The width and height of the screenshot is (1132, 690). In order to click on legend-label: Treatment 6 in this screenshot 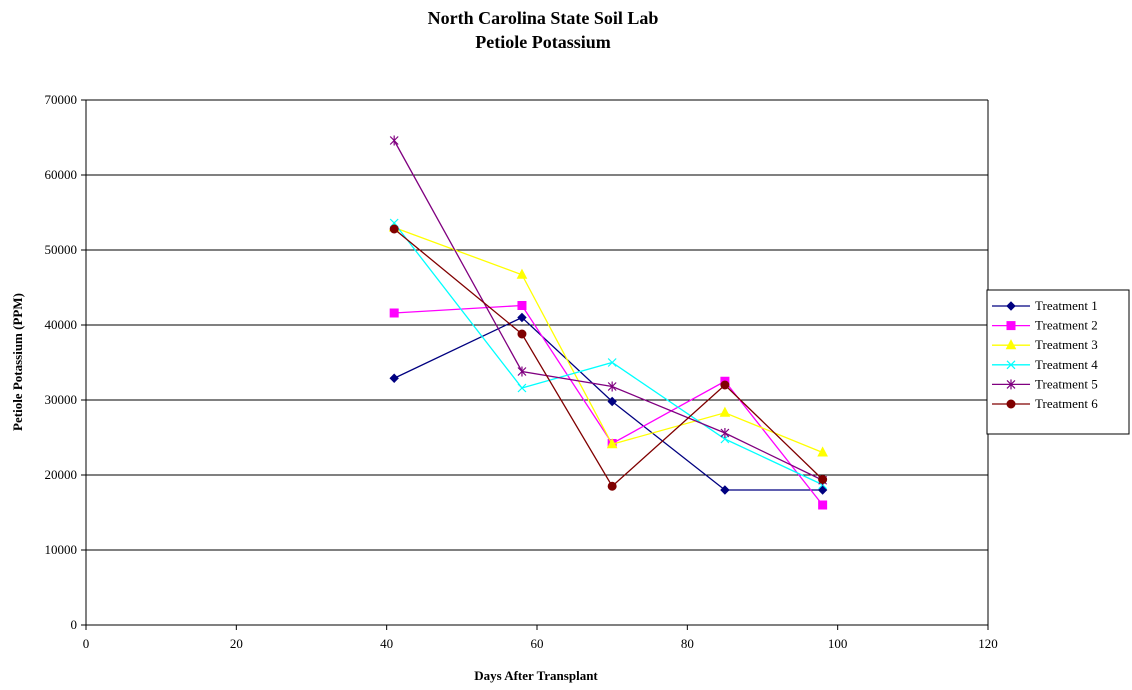, I will do `click(1066, 403)`.